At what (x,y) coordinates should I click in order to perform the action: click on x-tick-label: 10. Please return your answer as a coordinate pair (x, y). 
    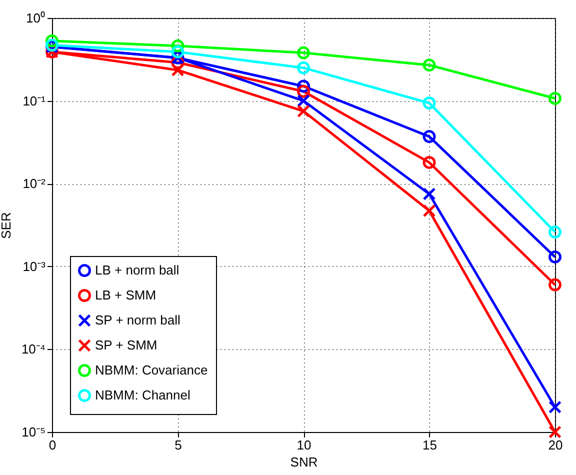
    Looking at the image, I should click on (304, 445).